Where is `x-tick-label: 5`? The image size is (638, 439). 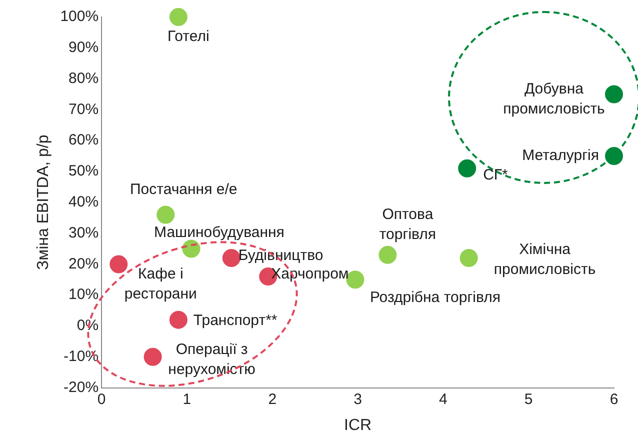
x-tick-label: 5 is located at coordinates (528, 399).